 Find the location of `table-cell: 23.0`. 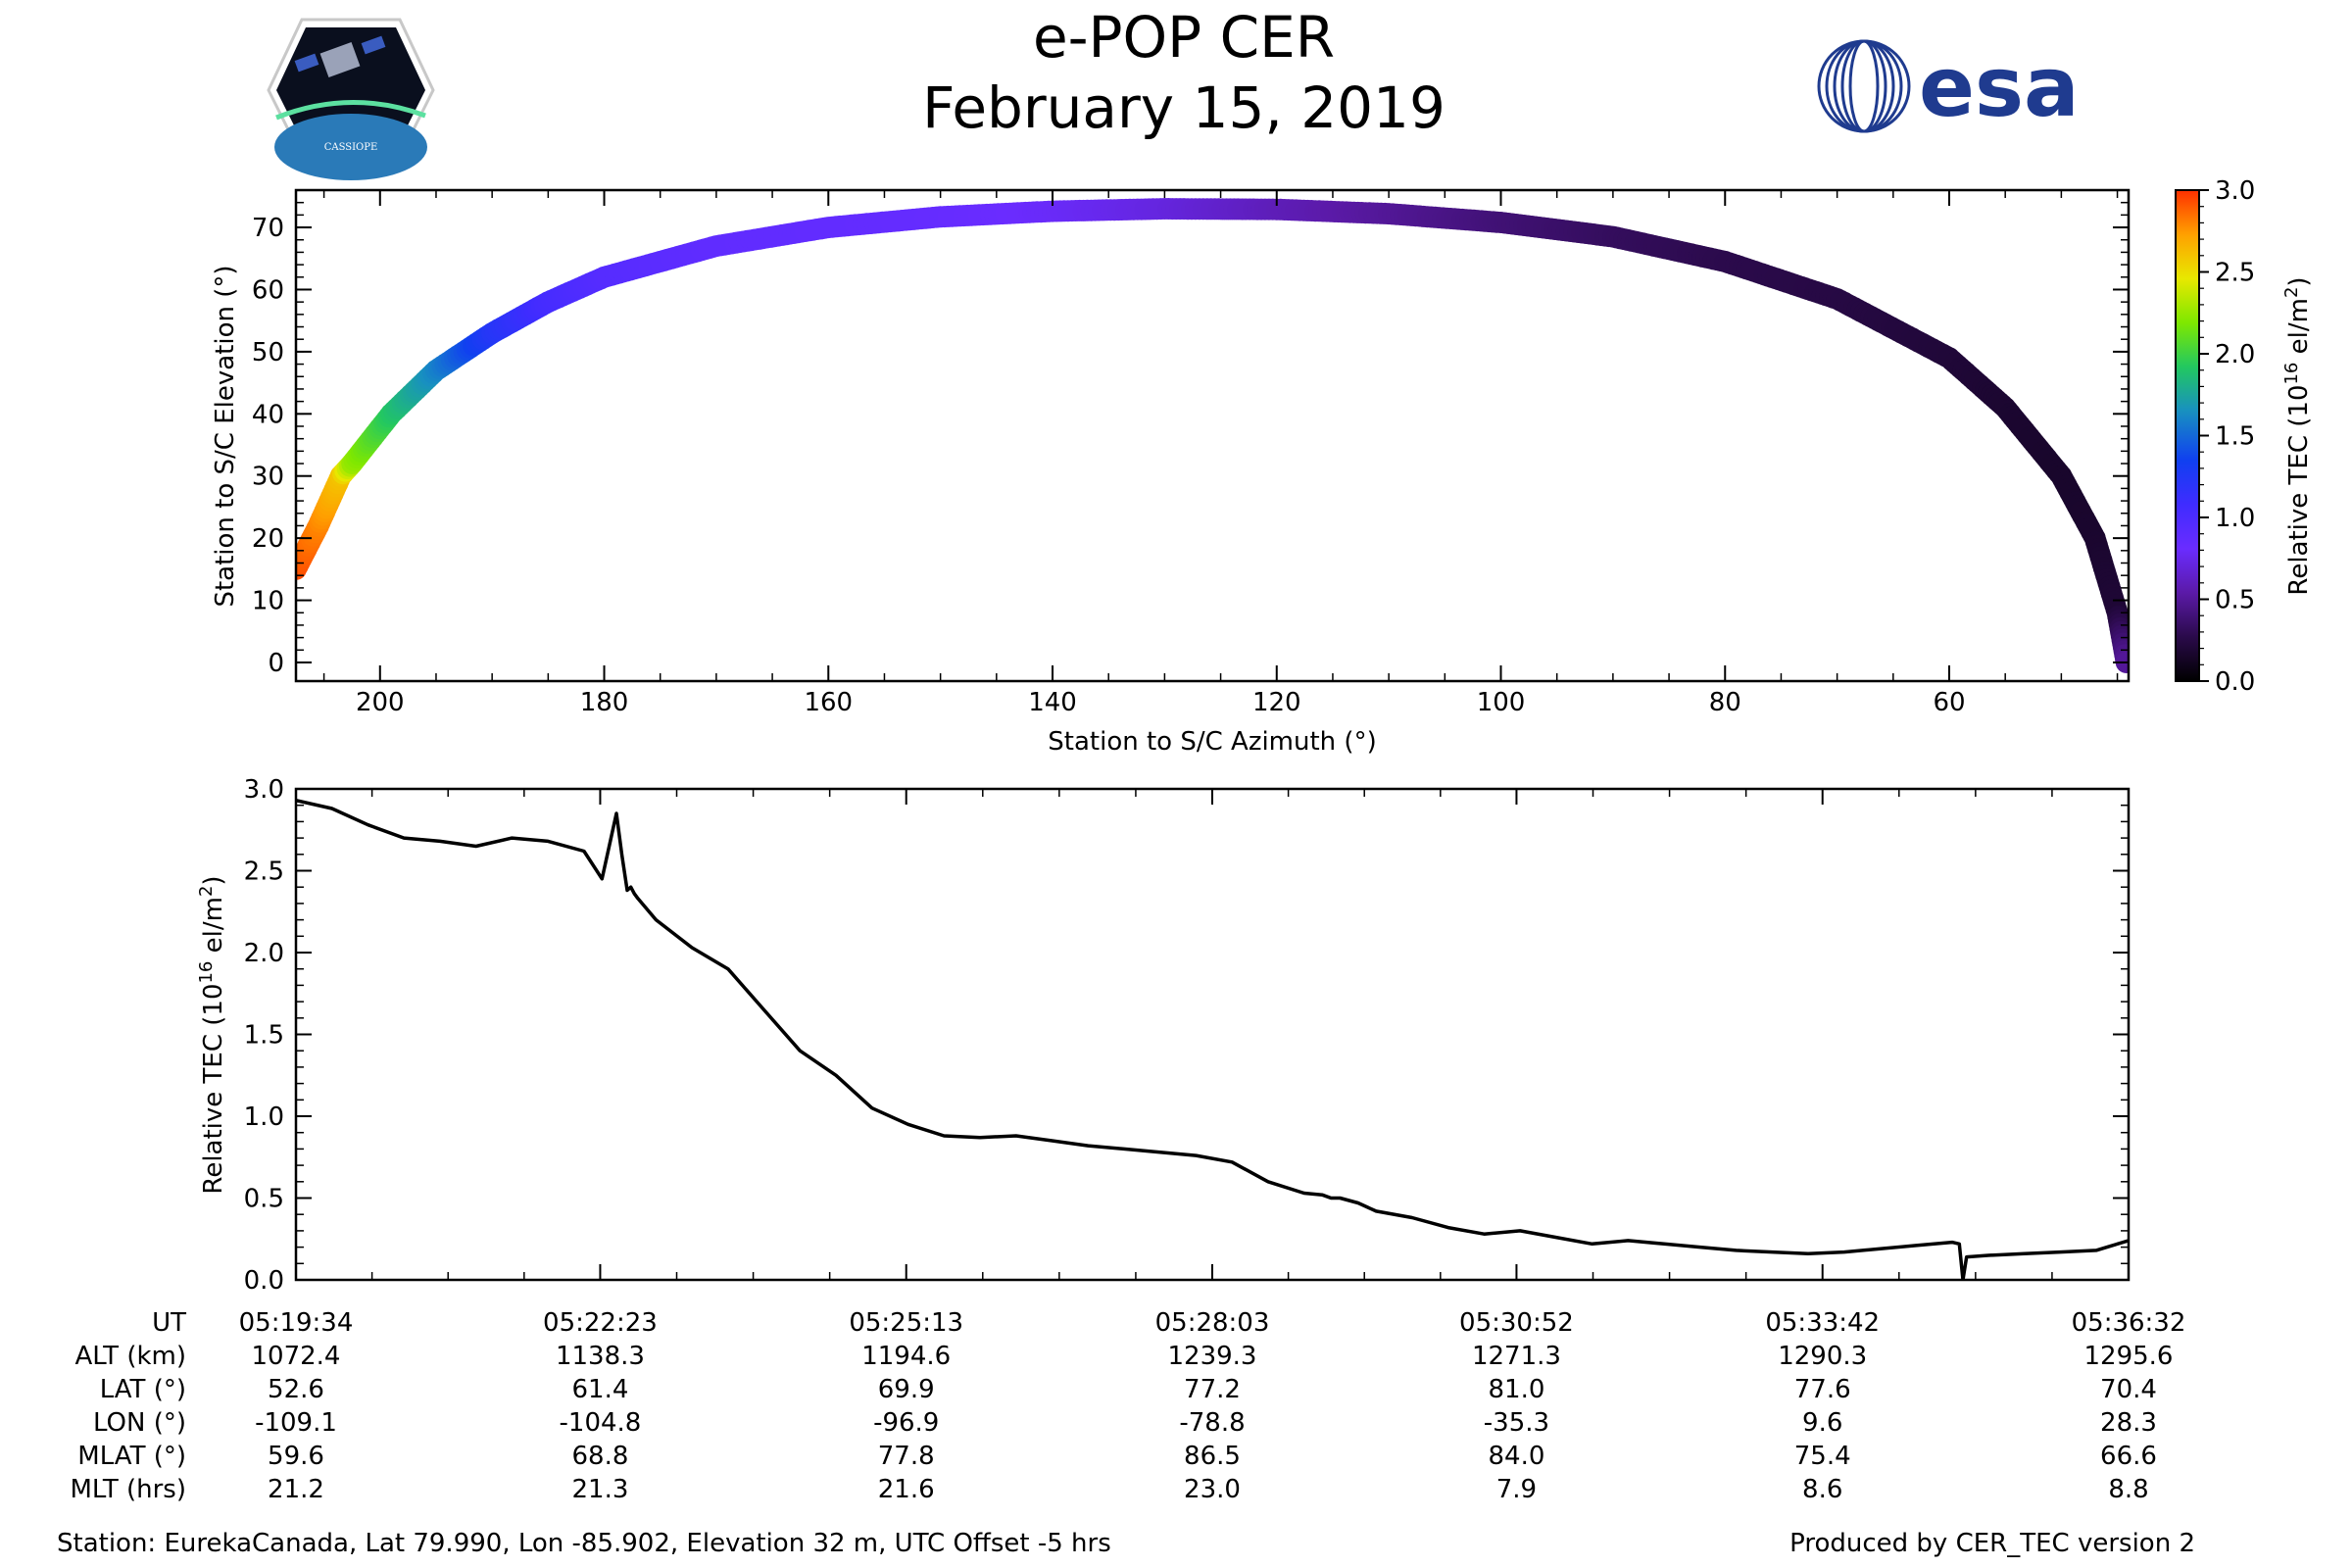

table-cell: 23.0 is located at coordinates (1212, 1489).